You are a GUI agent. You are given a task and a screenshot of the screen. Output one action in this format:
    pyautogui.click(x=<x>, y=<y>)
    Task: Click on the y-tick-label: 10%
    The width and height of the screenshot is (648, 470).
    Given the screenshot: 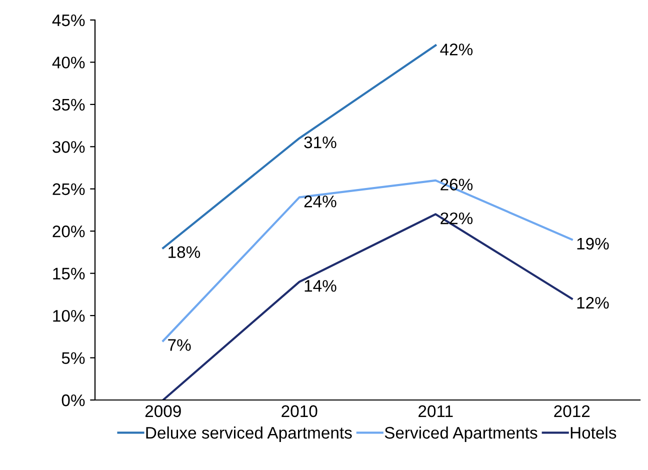 What is the action you would take?
    pyautogui.click(x=69, y=316)
    